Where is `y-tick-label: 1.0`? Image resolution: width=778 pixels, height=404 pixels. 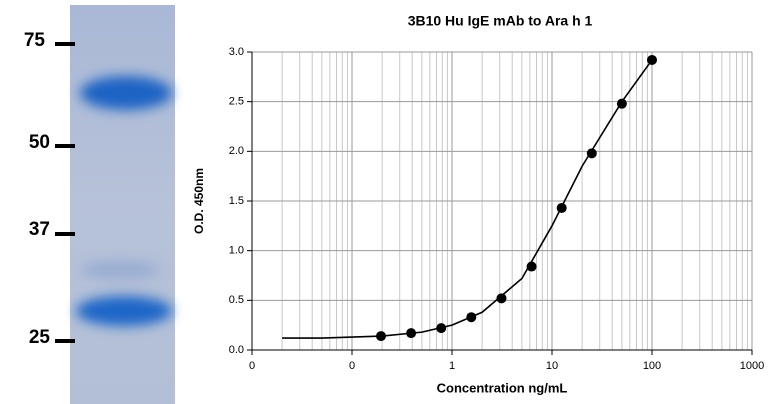
y-tick-label: 1.0 is located at coordinates (236, 251).